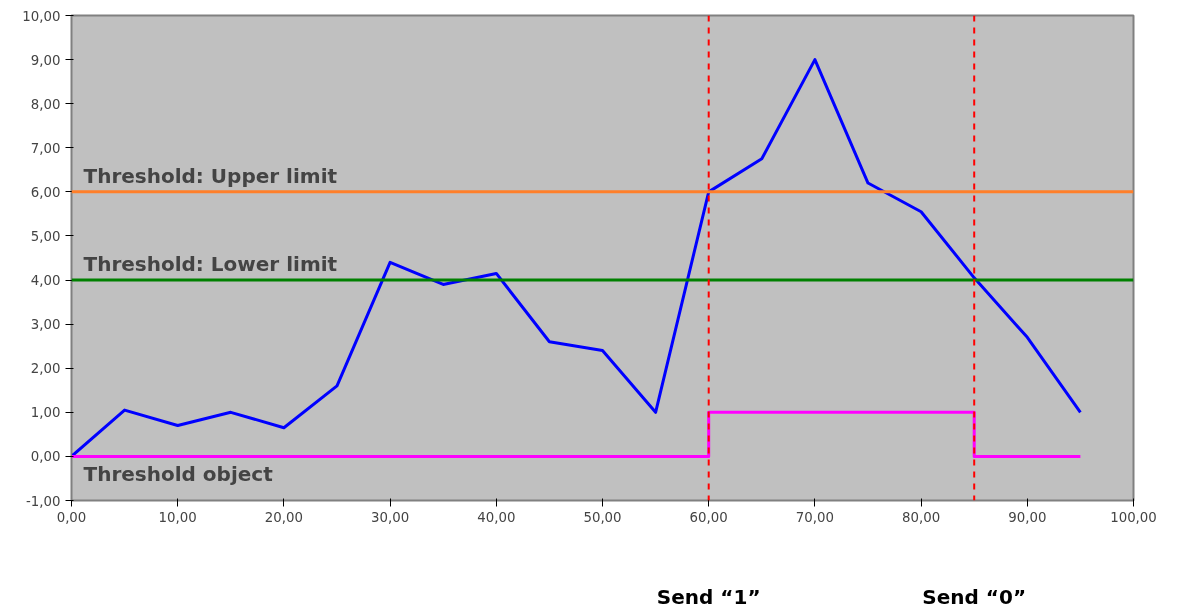 The height and width of the screenshot is (616, 1186). Describe the element at coordinates (45, 369) in the screenshot. I see `y-tick-label: 2,00` at that location.